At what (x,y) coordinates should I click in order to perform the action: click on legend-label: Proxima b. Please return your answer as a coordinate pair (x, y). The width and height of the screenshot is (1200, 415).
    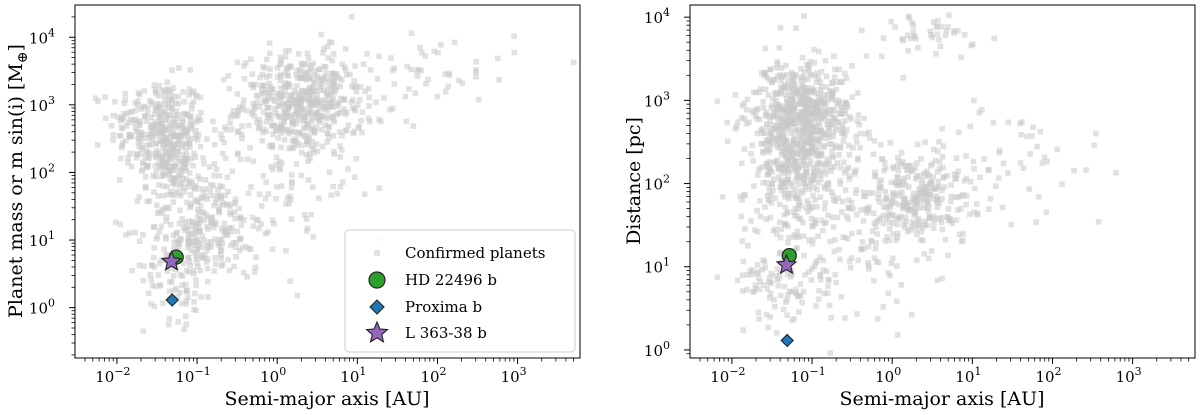
    Looking at the image, I should click on (443, 307).